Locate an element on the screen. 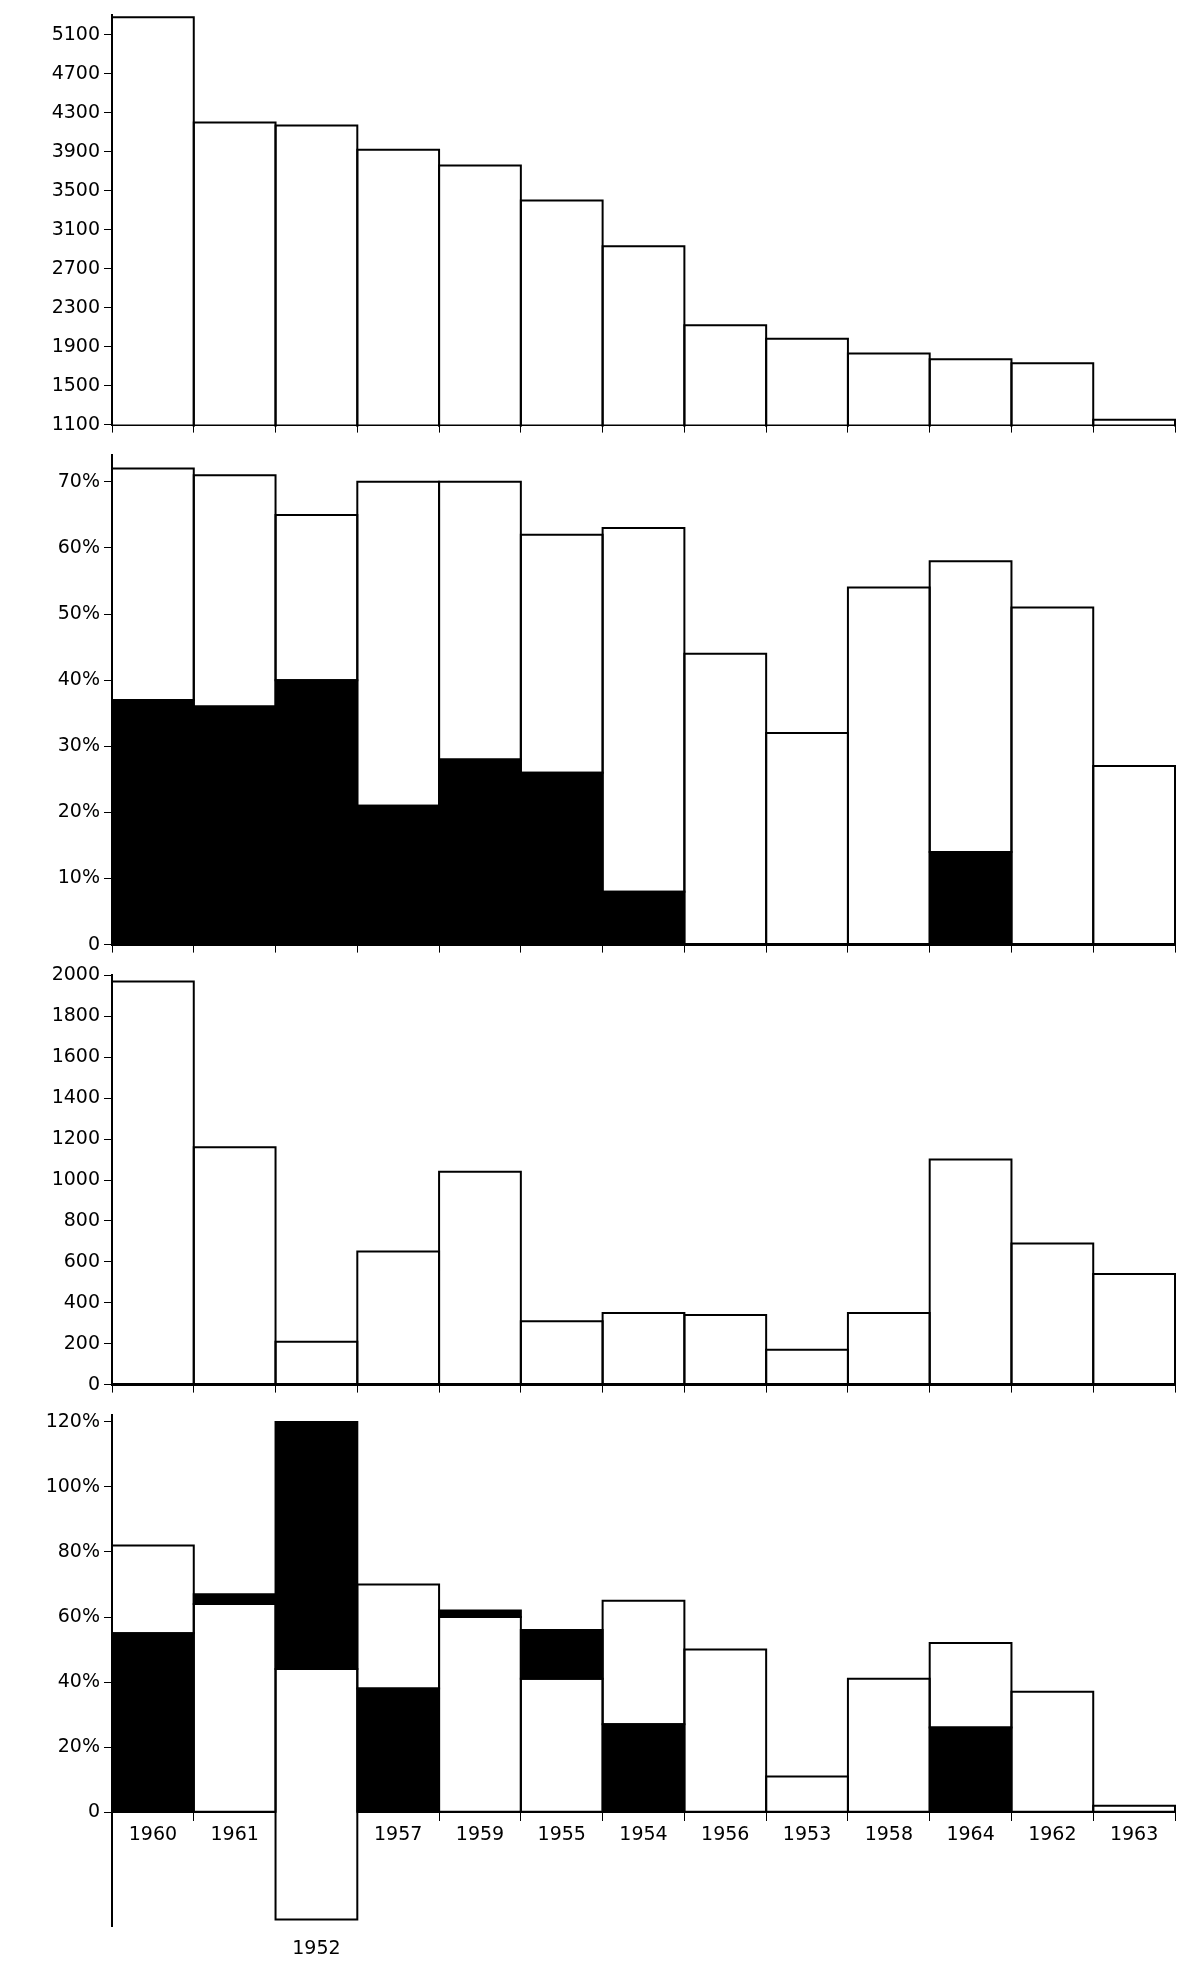 The width and height of the screenshot is (1185, 1984). y-tick-label: 5100 is located at coordinates (75, 32).